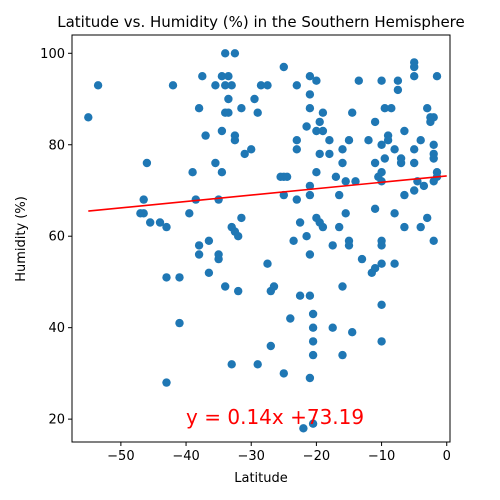 This screenshot has width=500, height=500. I want to click on x-tick-label: 0, so click(447, 456).